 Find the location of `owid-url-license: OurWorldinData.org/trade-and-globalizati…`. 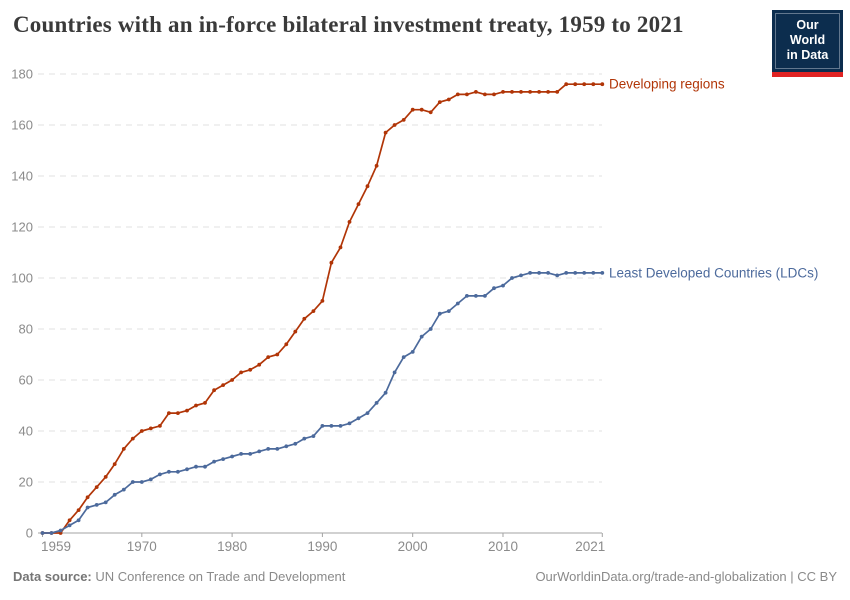

owid-url-license: OurWorldinData.org/trade-and-globalizati… is located at coordinates (686, 576).